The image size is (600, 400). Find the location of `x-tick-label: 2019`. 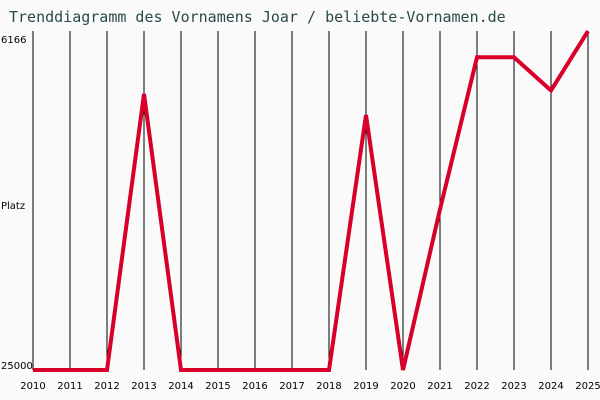

x-tick-label: 2019 is located at coordinates (366, 386).